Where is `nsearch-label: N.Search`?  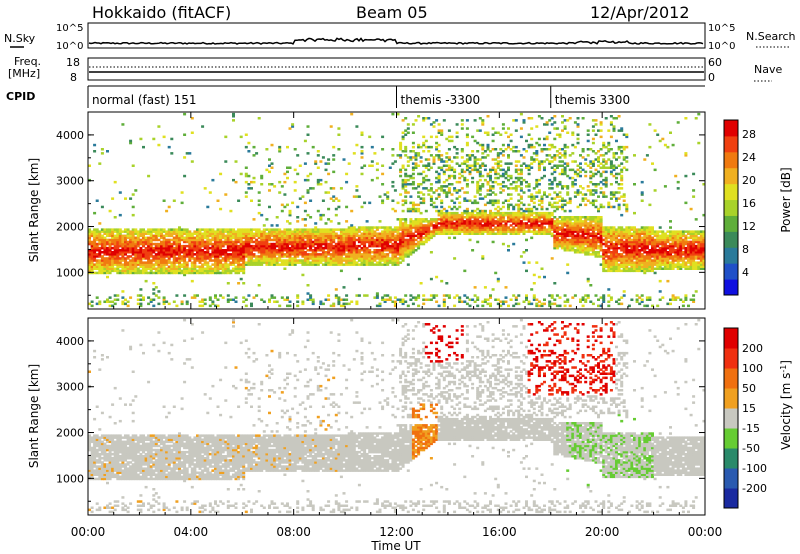 nsearch-label: N.Search is located at coordinates (771, 36).